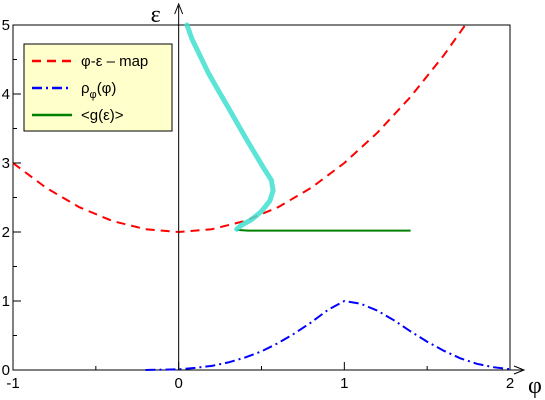  Describe the element at coordinates (107, 88) in the screenshot. I see `legend-label-tail: (φ)` at that location.